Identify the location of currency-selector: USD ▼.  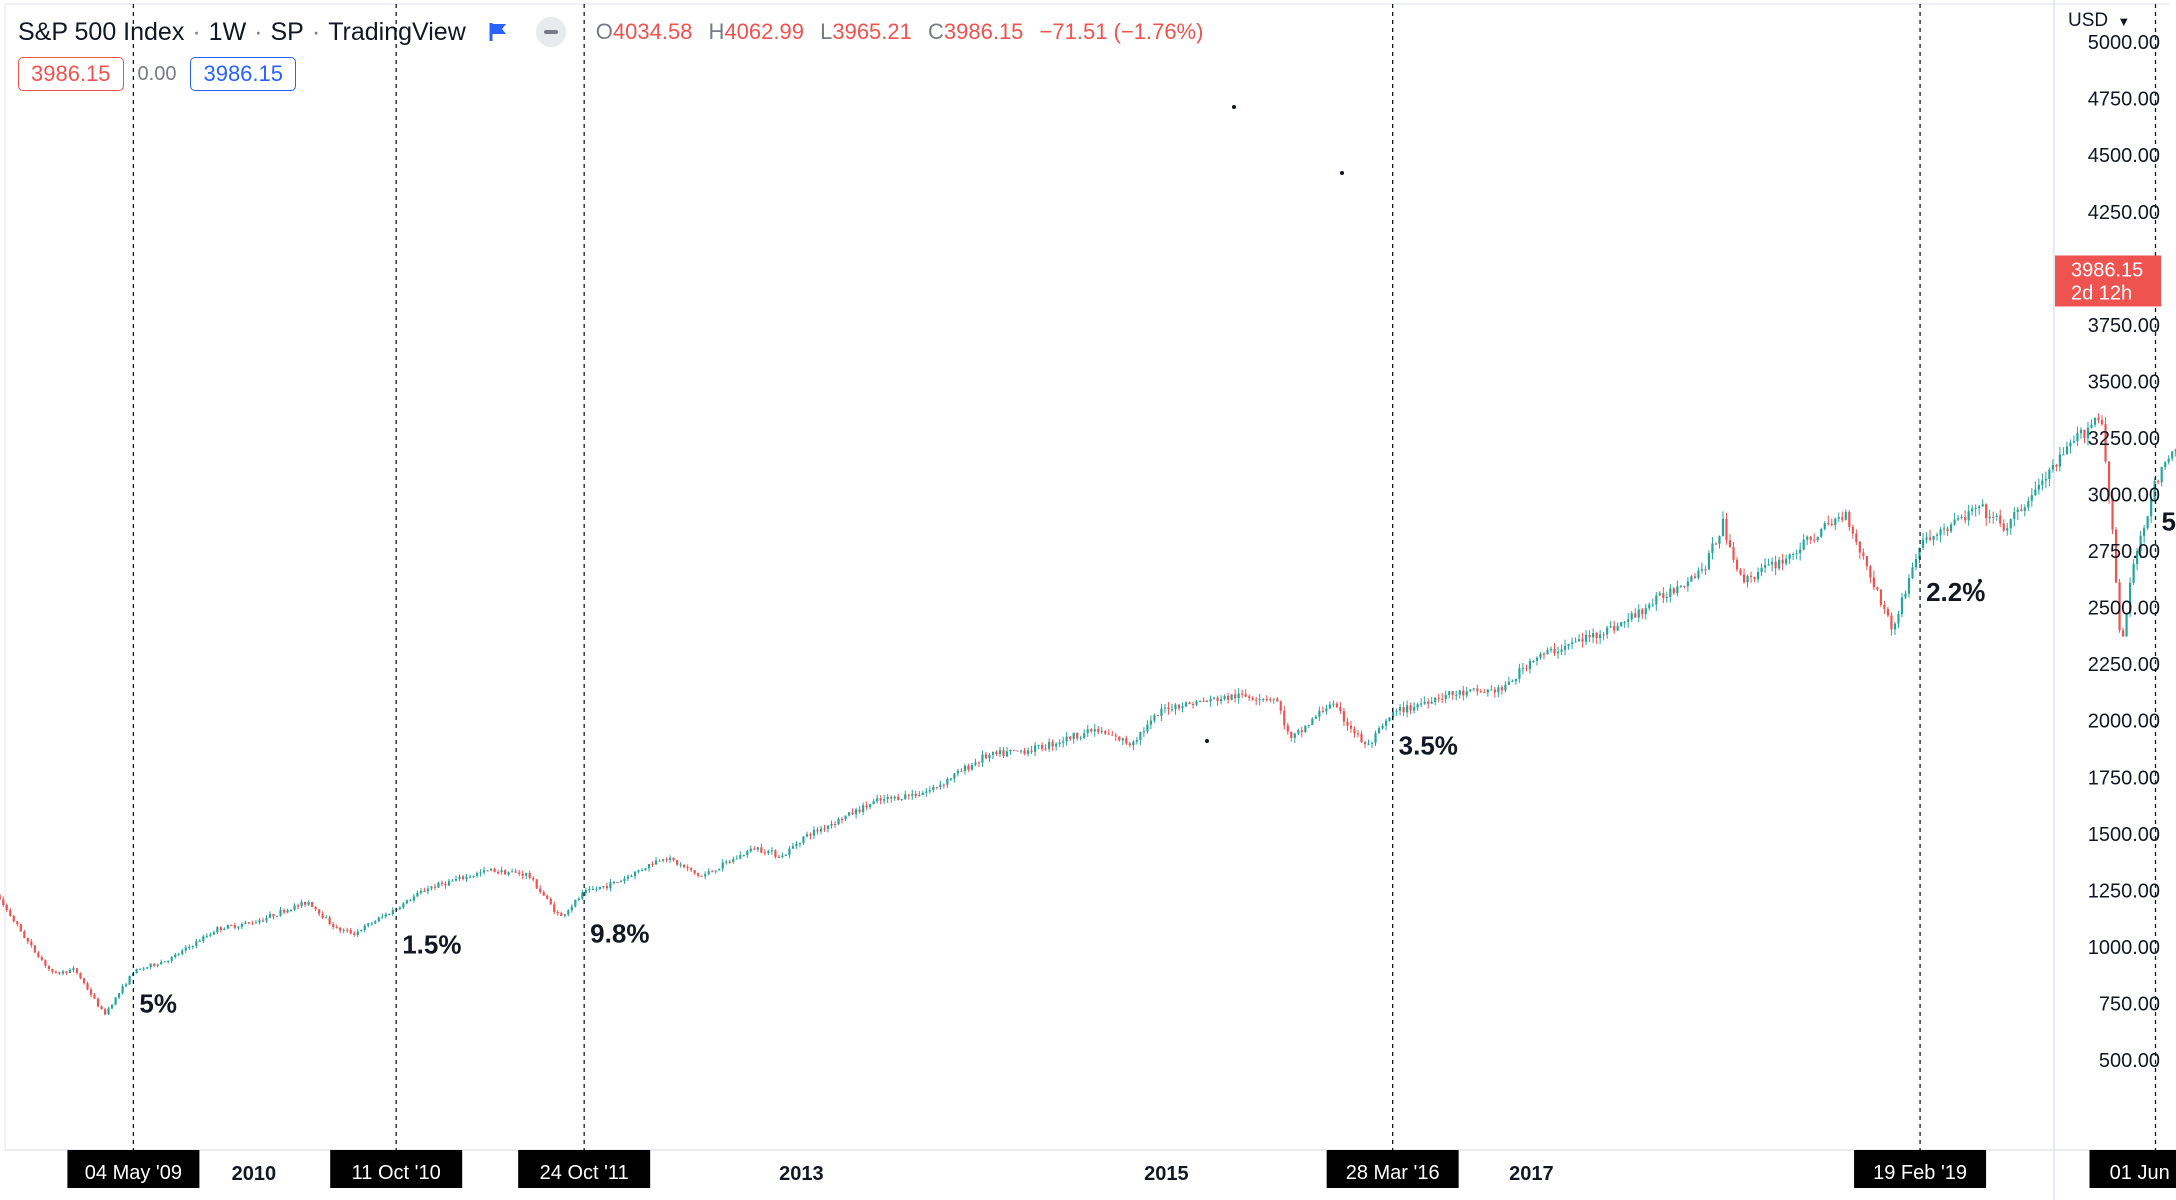
(2099, 21).